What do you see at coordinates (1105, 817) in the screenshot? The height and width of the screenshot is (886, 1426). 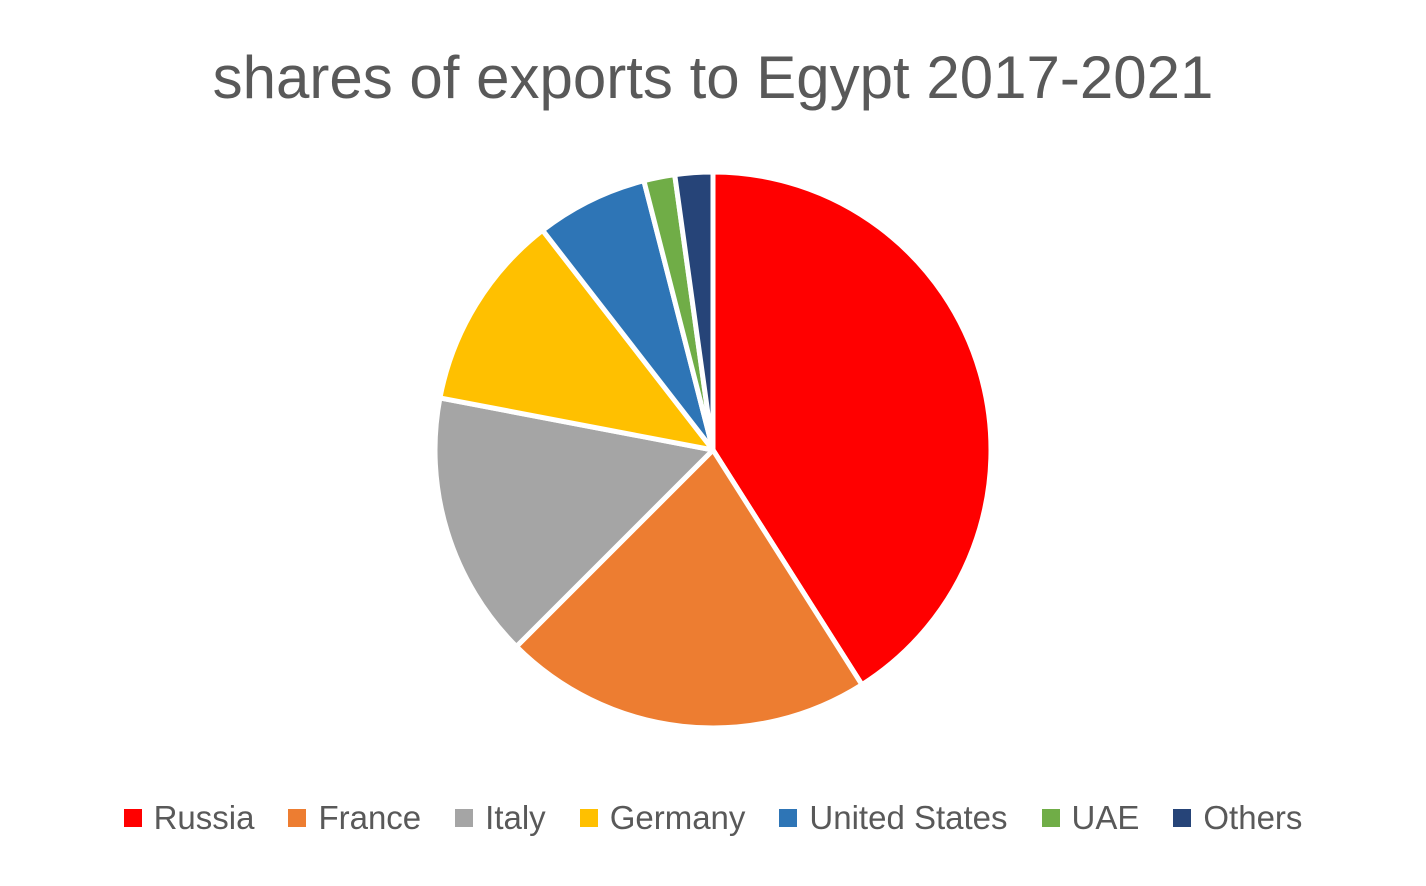 I see `legend-label-uae: UAE` at bounding box center [1105, 817].